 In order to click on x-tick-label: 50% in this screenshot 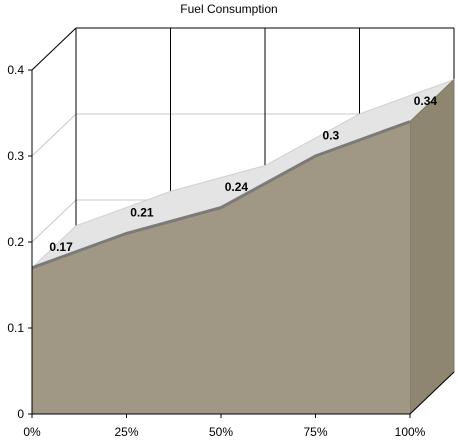, I will do `click(221, 432)`.